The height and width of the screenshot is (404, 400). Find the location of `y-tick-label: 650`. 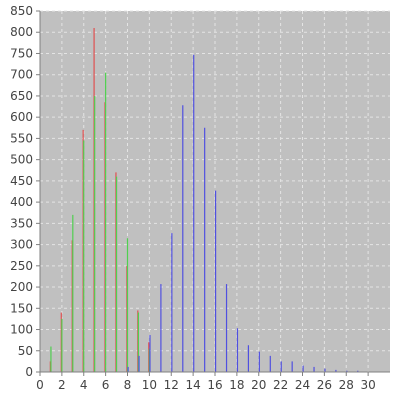

y-tick-label: 650 is located at coordinates (21, 96).